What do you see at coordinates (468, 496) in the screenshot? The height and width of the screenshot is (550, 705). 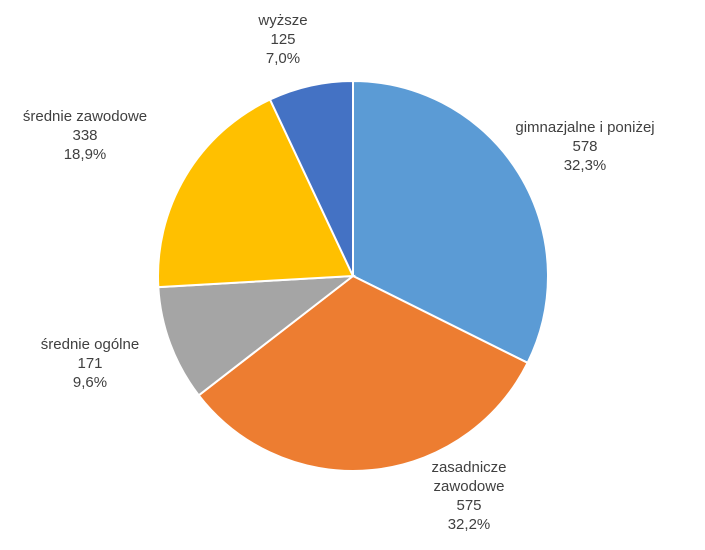 I see `data-label: zasadnicze zawodowe 575 32,2%` at bounding box center [468, 496].